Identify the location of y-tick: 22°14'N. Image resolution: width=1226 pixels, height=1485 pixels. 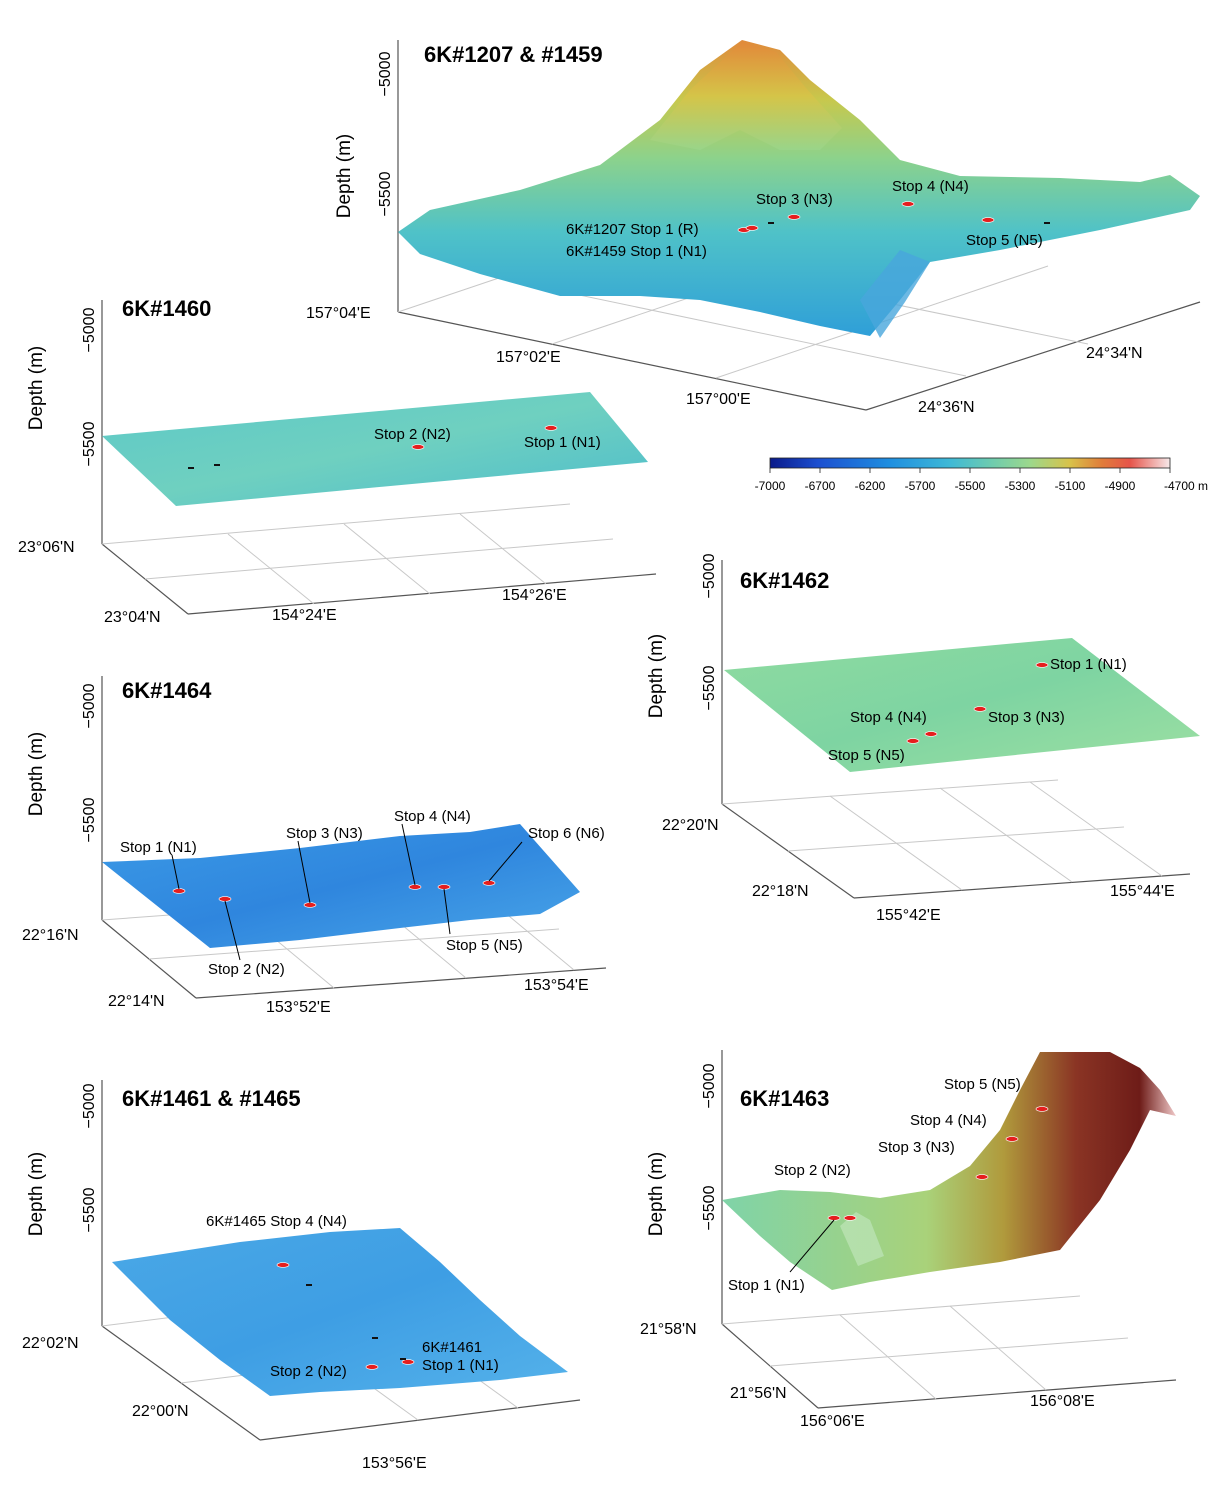
(136, 1001).